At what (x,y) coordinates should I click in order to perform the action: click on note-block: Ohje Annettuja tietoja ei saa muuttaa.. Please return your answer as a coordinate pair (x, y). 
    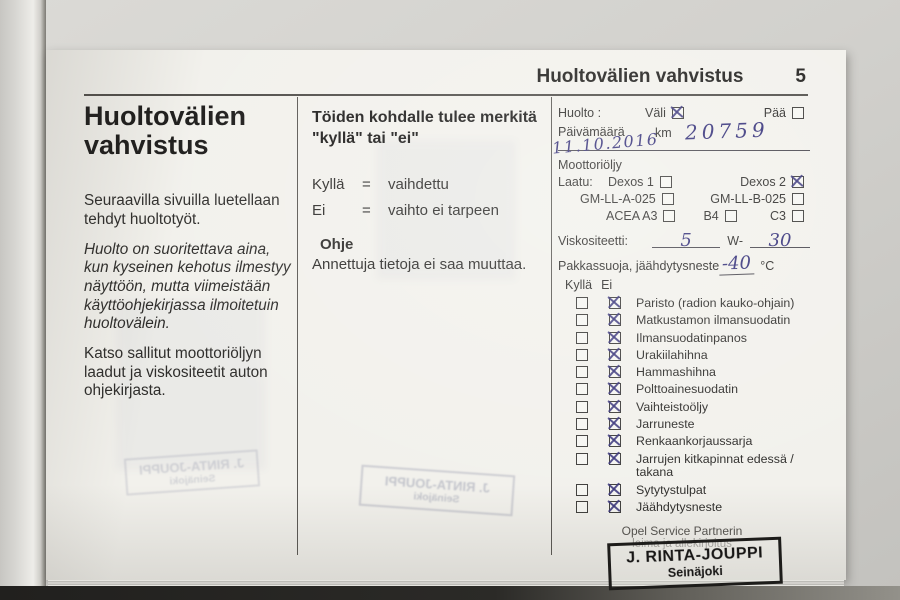
    Looking at the image, I should click on (426, 254).